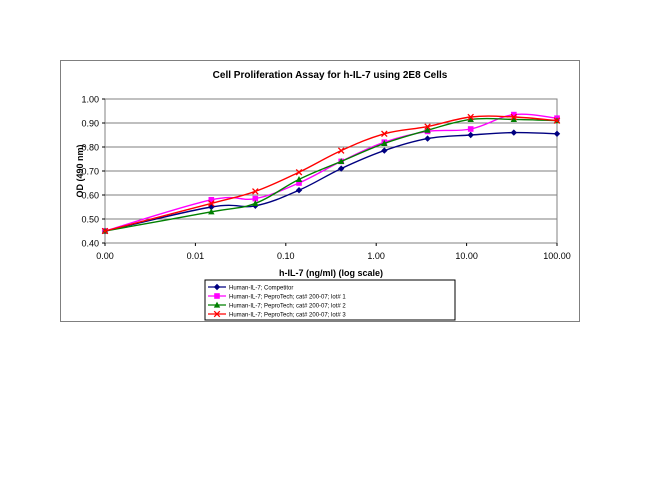  Describe the element at coordinates (196, 256) in the screenshot. I see `x-tick-label: 0.01` at that location.